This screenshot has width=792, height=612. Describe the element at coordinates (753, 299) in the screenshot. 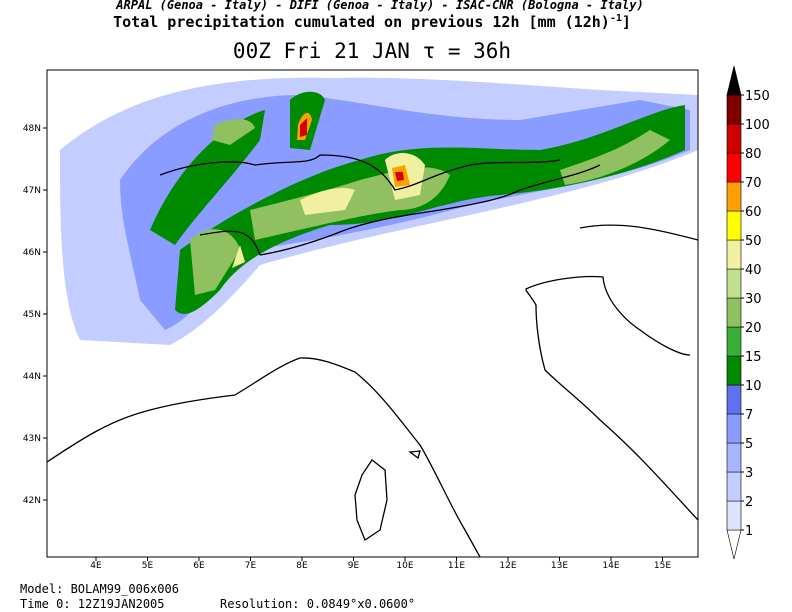

I see `colorbar-label: 30` at that location.